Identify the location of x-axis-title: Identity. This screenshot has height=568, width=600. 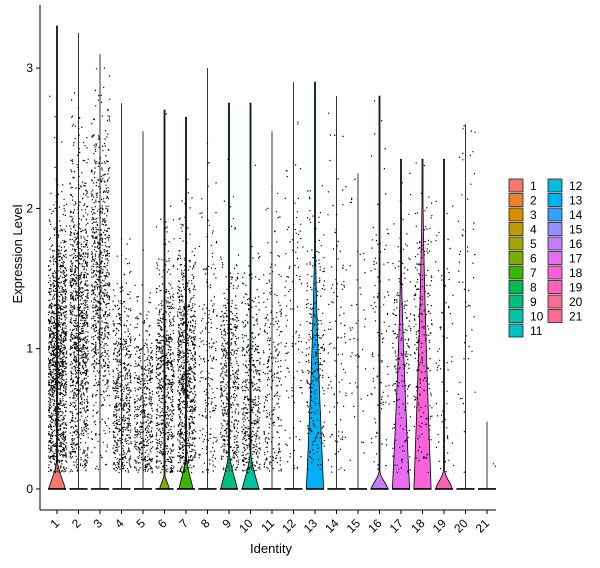
(271, 548).